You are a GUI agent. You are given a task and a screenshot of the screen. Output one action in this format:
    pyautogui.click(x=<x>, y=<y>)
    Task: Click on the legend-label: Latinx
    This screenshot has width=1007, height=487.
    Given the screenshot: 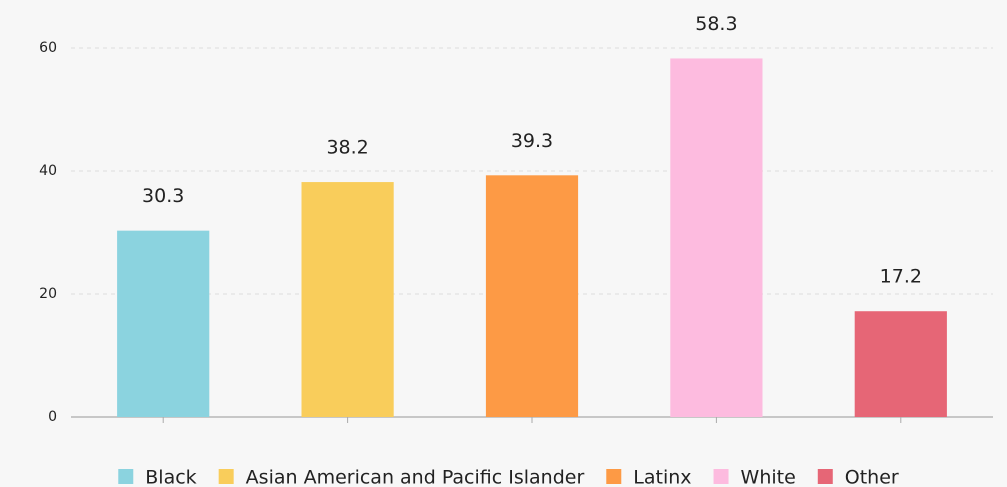 What is the action you would take?
    pyautogui.click(x=662, y=477)
    